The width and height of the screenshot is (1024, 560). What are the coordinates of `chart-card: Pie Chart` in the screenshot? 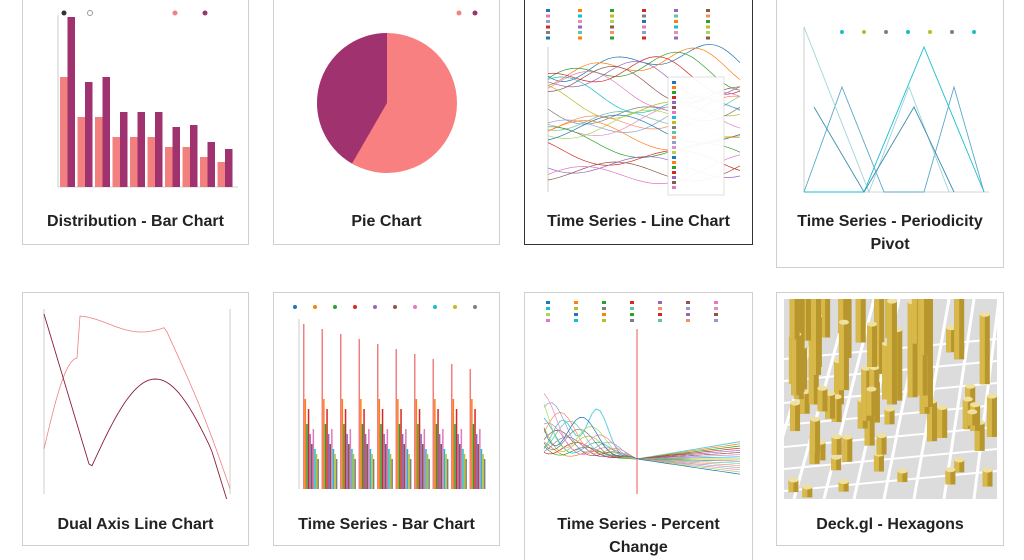 It's located at (386, 122).